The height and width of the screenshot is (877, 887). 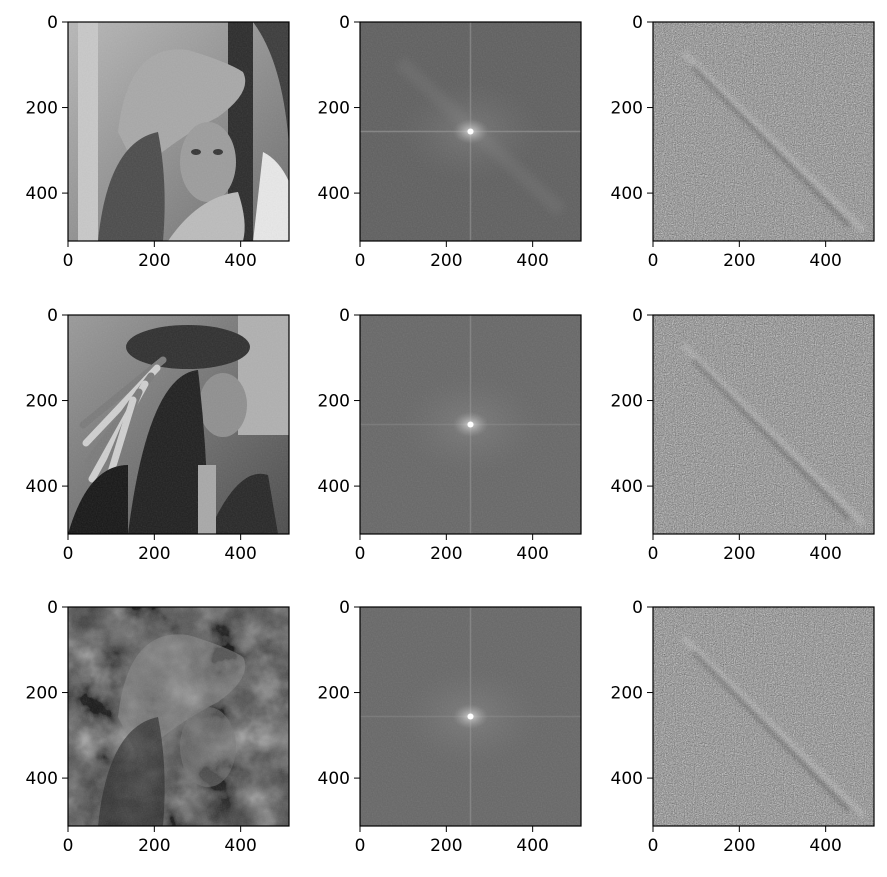 I want to click on panel-phase-1: 0 200 400 0 200 400, so click(x=743, y=142).